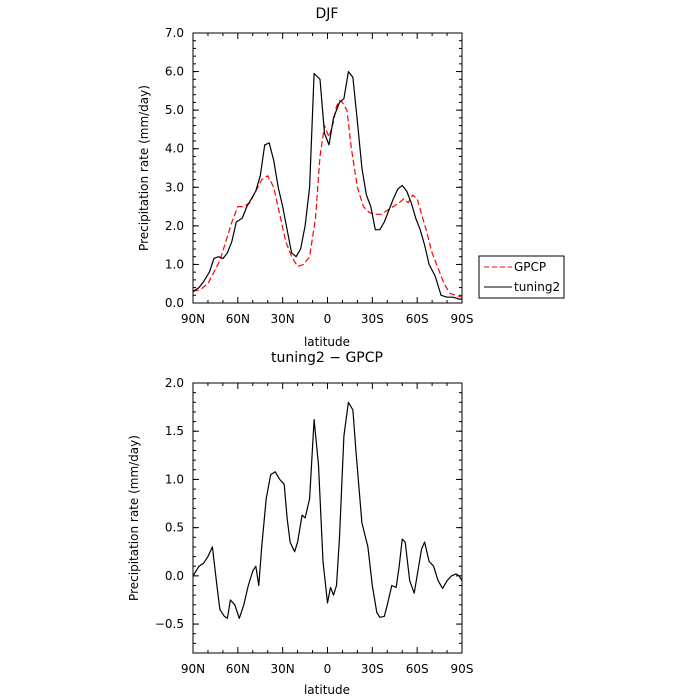 The width and height of the screenshot is (700, 700). What do you see at coordinates (174, 110) in the screenshot?
I see `y-tick-label: 5.0` at bounding box center [174, 110].